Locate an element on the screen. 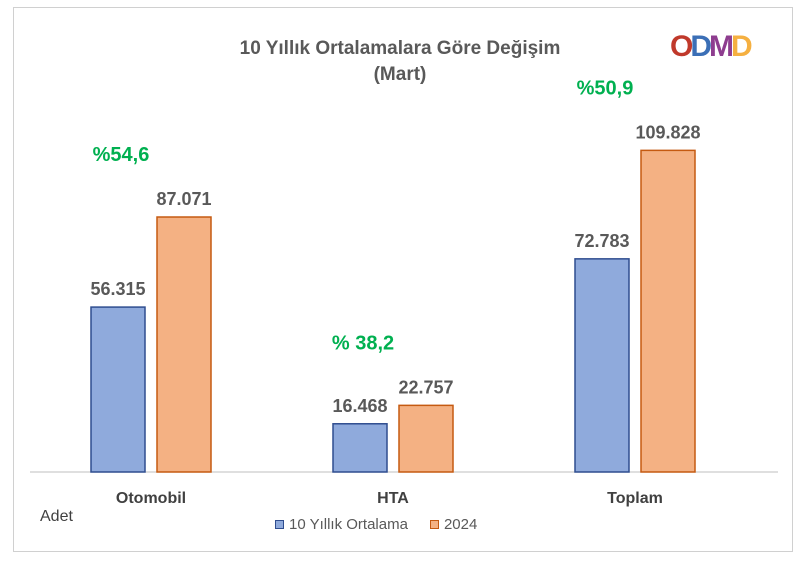 This screenshot has height=562, width=807. legend-label-series1: 10 Yıllık Ortalama is located at coordinates (348, 524).